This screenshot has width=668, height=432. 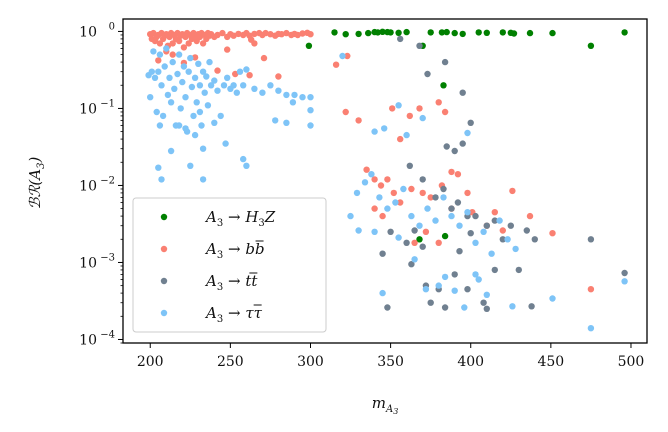 I want to click on x-tick-label: 250, so click(x=230, y=362).